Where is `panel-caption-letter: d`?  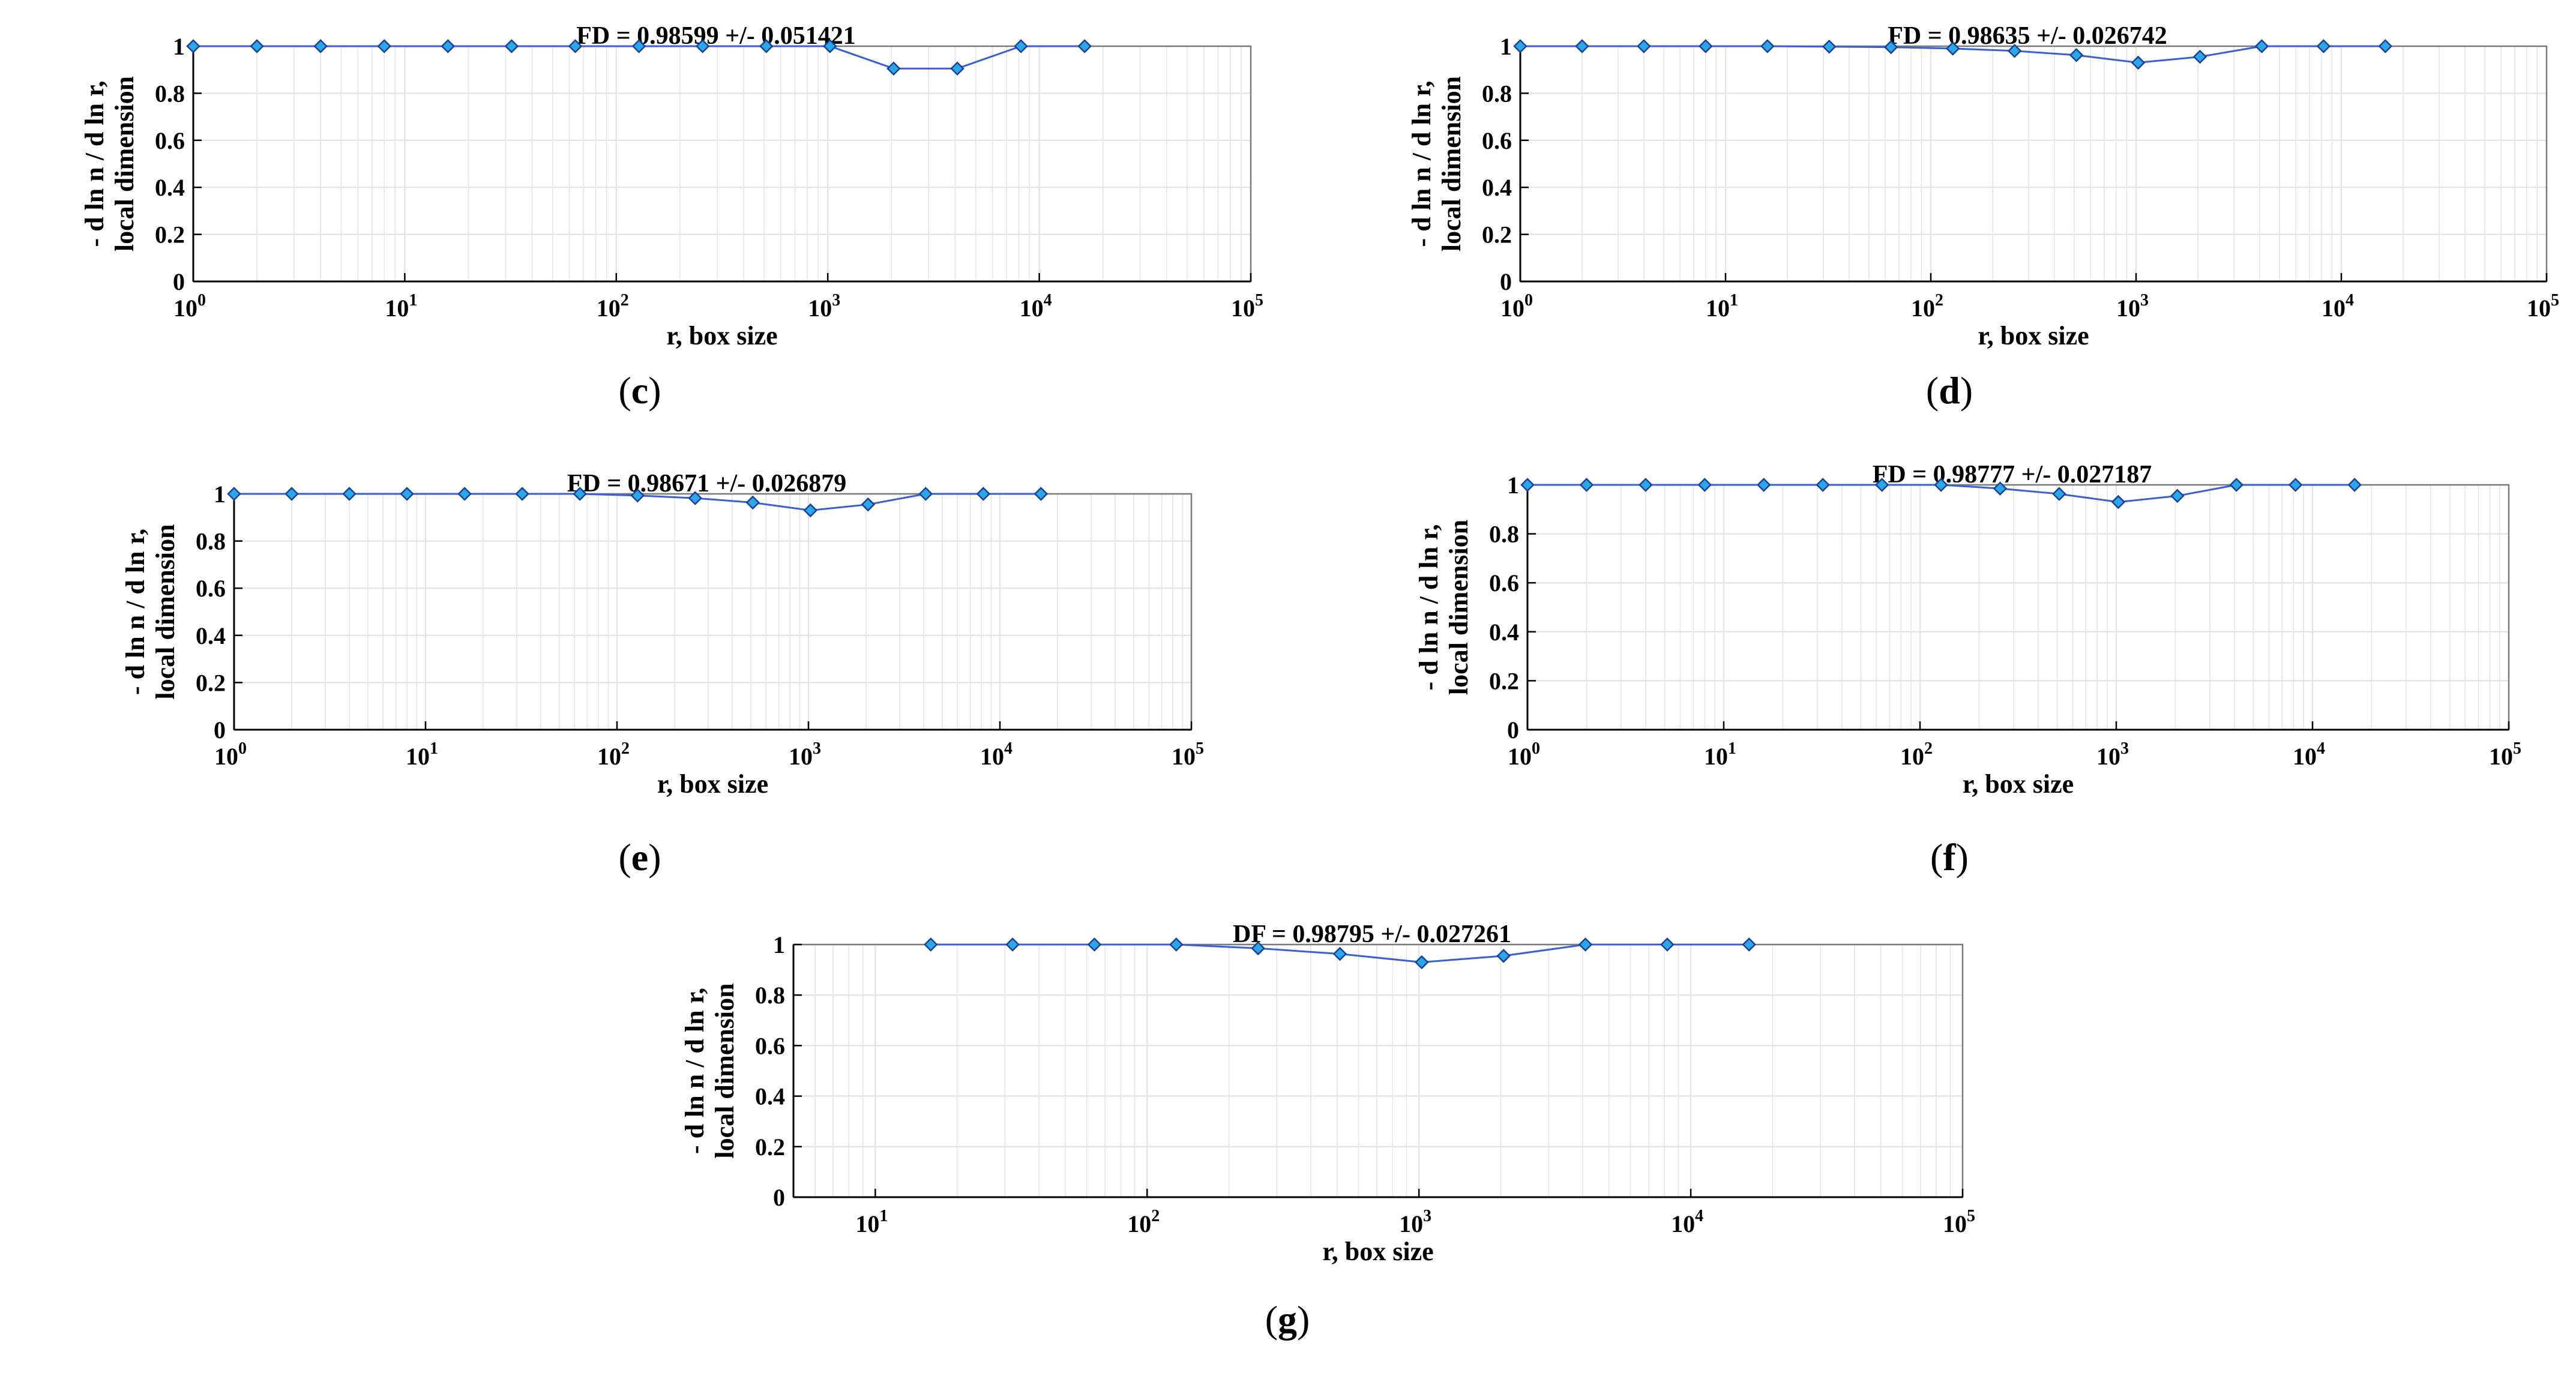 panel-caption-letter: d is located at coordinates (1949, 390).